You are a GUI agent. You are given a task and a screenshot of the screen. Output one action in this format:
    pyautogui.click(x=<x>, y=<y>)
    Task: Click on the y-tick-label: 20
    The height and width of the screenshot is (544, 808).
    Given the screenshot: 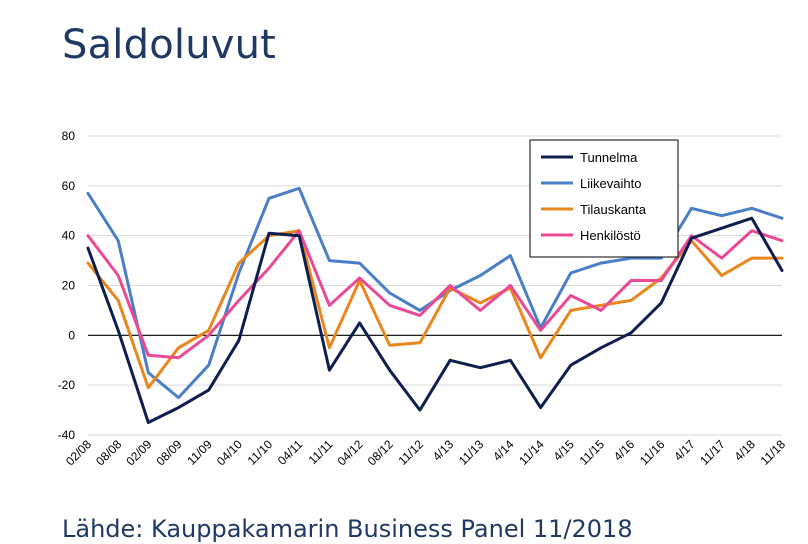 What is the action you would take?
    pyautogui.click(x=69, y=286)
    